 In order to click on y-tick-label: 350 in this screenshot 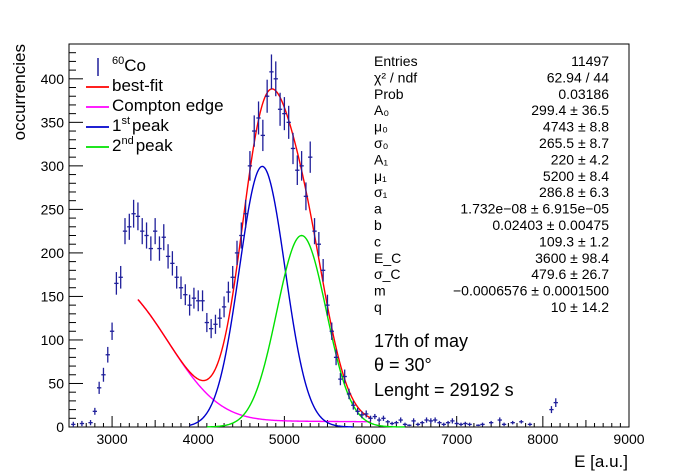, I will do `click(53, 122)`.